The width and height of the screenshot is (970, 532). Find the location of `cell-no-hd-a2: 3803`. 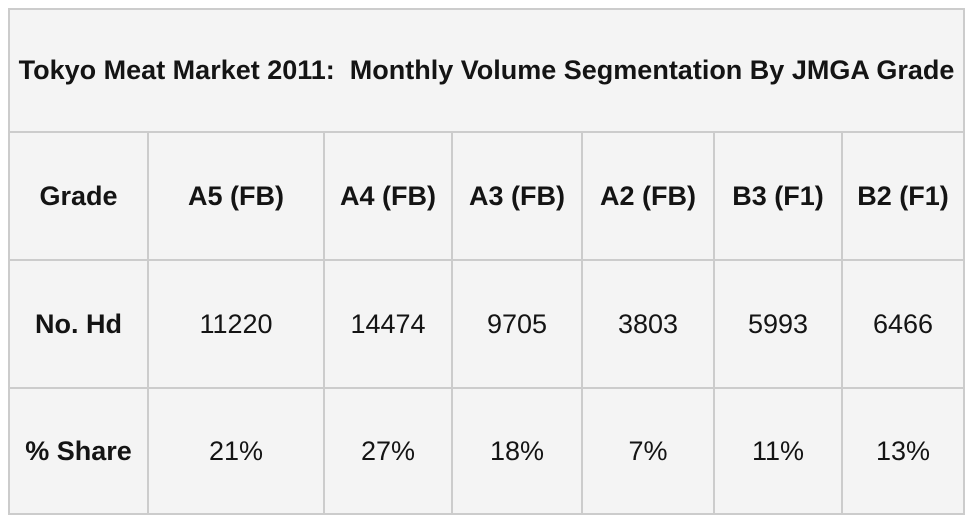

cell-no-hd-a2: 3803 is located at coordinates (648, 324).